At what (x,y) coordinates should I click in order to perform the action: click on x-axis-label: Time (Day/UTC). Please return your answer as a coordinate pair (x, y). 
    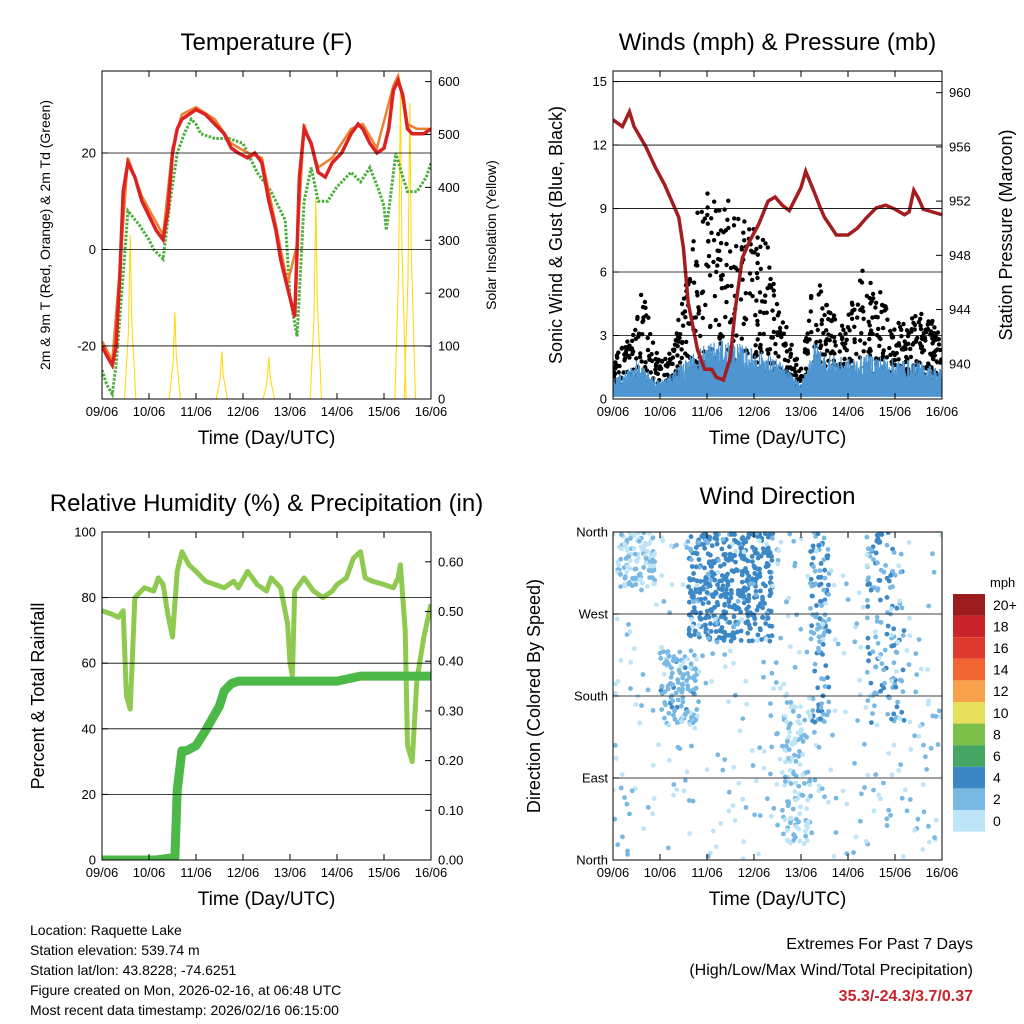
    Looking at the image, I should click on (267, 438).